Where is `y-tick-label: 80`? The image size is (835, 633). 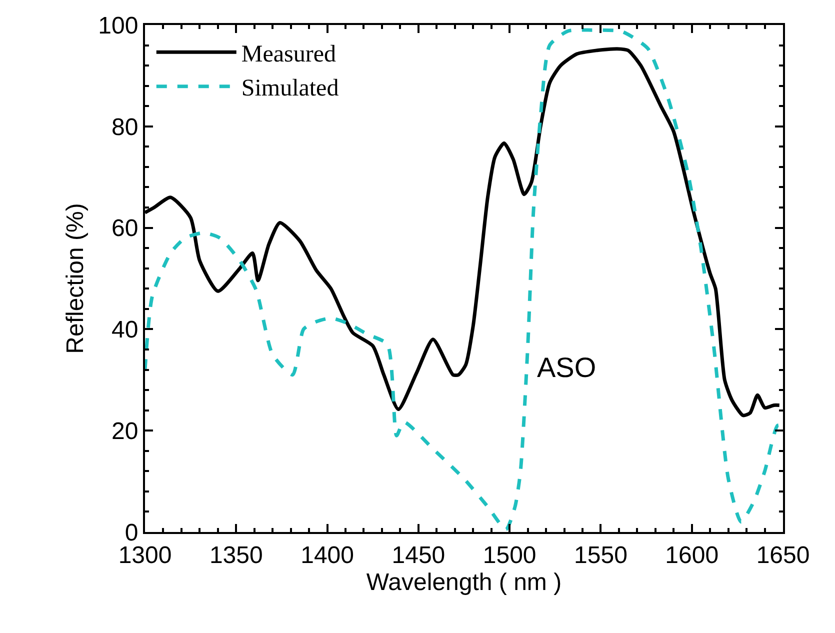 y-tick-label: 80 is located at coordinates (124, 127).